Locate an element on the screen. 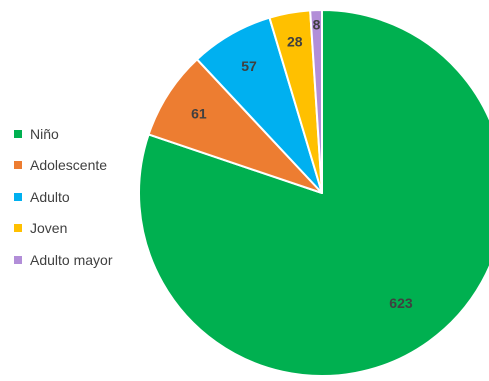 This screenshot has height=381, width=489. legend-label: Adulto is located at coordinates (50, 196).